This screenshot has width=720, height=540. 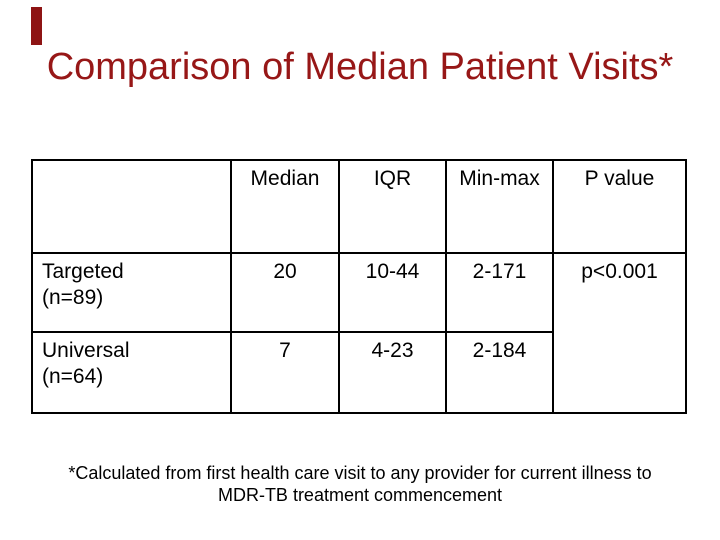 What do you see at coordinates (619, 333) in the screenshot?
I see `cell-p-value: p<0.001` at bounding box center [619, 333].